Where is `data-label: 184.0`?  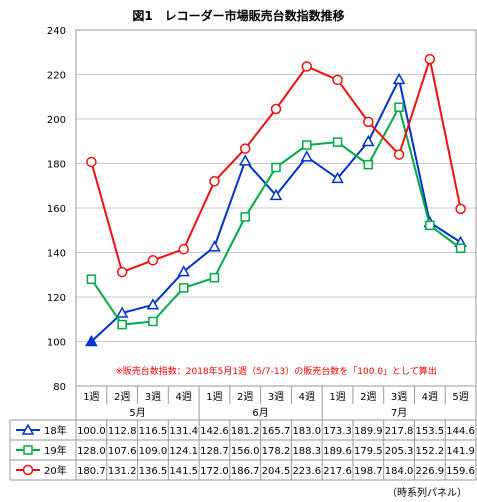
data-label: 184.0 is located at coordinates (399, 471).